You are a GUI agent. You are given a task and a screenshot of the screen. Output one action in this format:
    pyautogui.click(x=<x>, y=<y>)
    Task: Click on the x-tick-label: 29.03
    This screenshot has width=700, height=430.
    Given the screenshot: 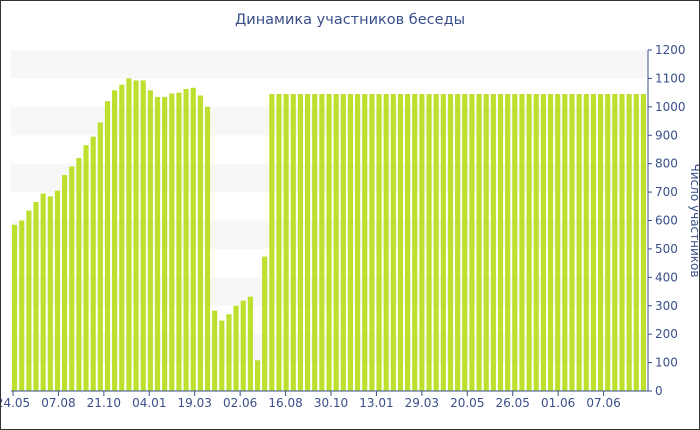 What is the action you would take?
    pyautogui.click(x=422, y=403)
    